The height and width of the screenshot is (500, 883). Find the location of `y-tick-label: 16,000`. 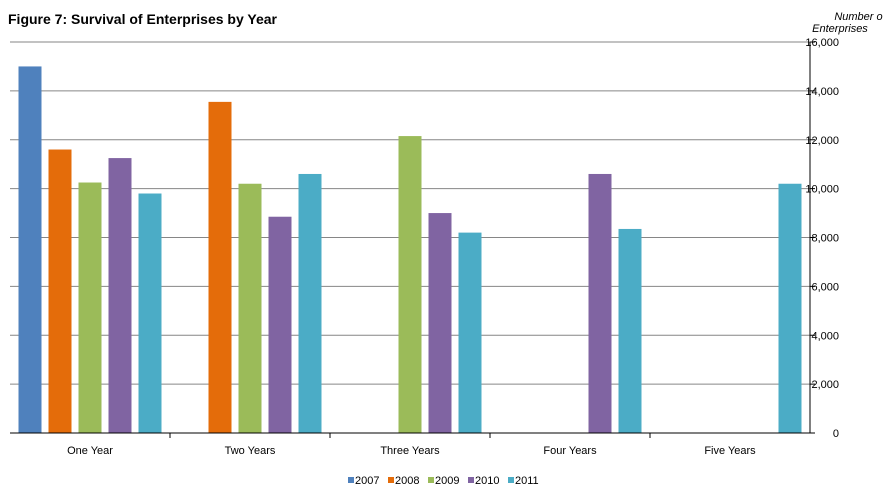

y-tick-label: 16,000 is located at coordinates (822, 43).